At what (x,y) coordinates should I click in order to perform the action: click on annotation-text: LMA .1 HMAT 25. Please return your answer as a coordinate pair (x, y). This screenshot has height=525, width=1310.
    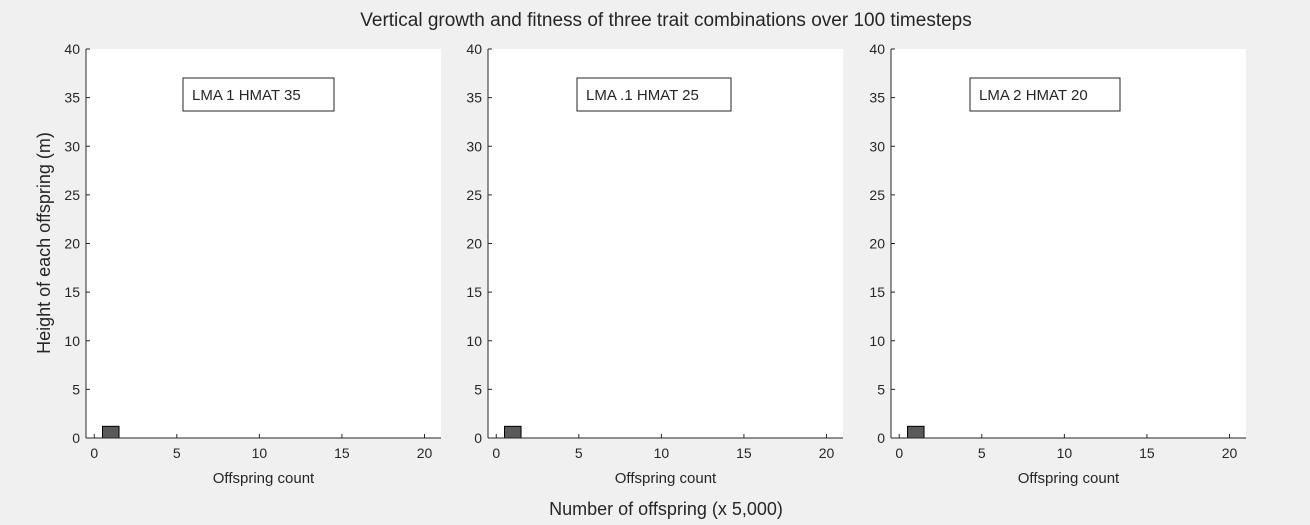
    Looking at the image, I should click on (642, 95).